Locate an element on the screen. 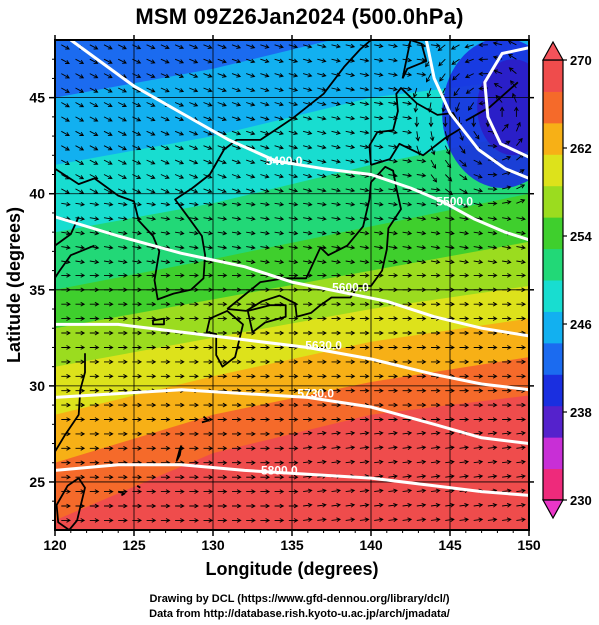 Image resolution: width=599 pixels, height=625 pixels. coastline is located at coordinates (138, 487).